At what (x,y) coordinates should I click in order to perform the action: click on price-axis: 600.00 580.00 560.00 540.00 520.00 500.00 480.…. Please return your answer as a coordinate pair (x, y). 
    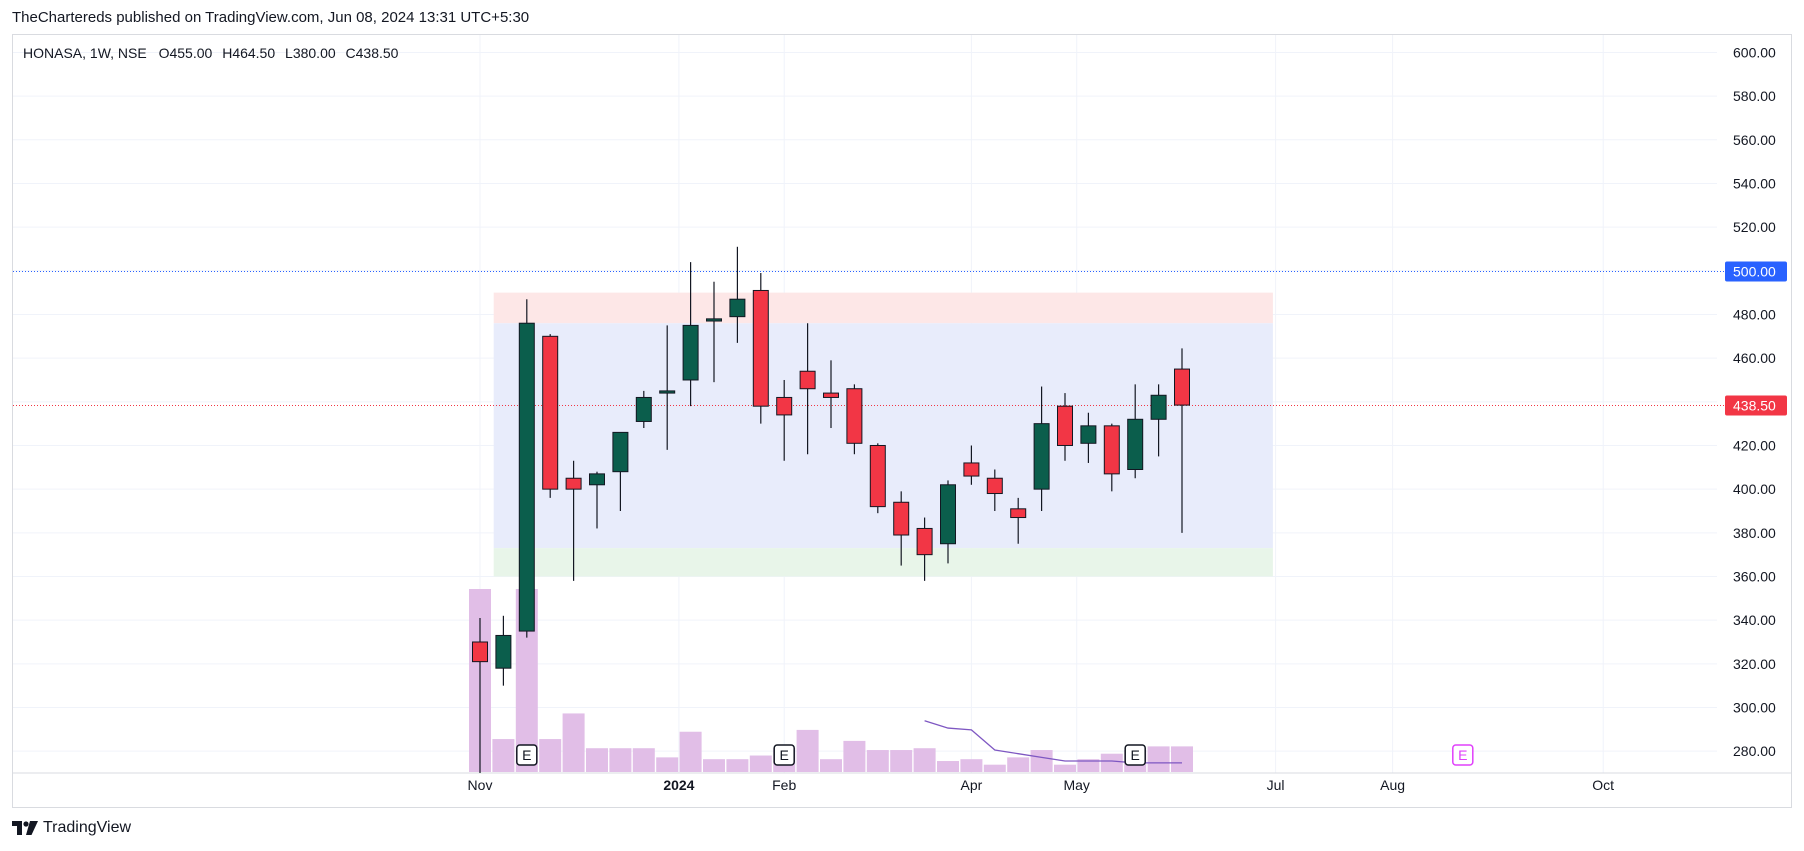
    Looking at the image, I should click on (1756, 401).